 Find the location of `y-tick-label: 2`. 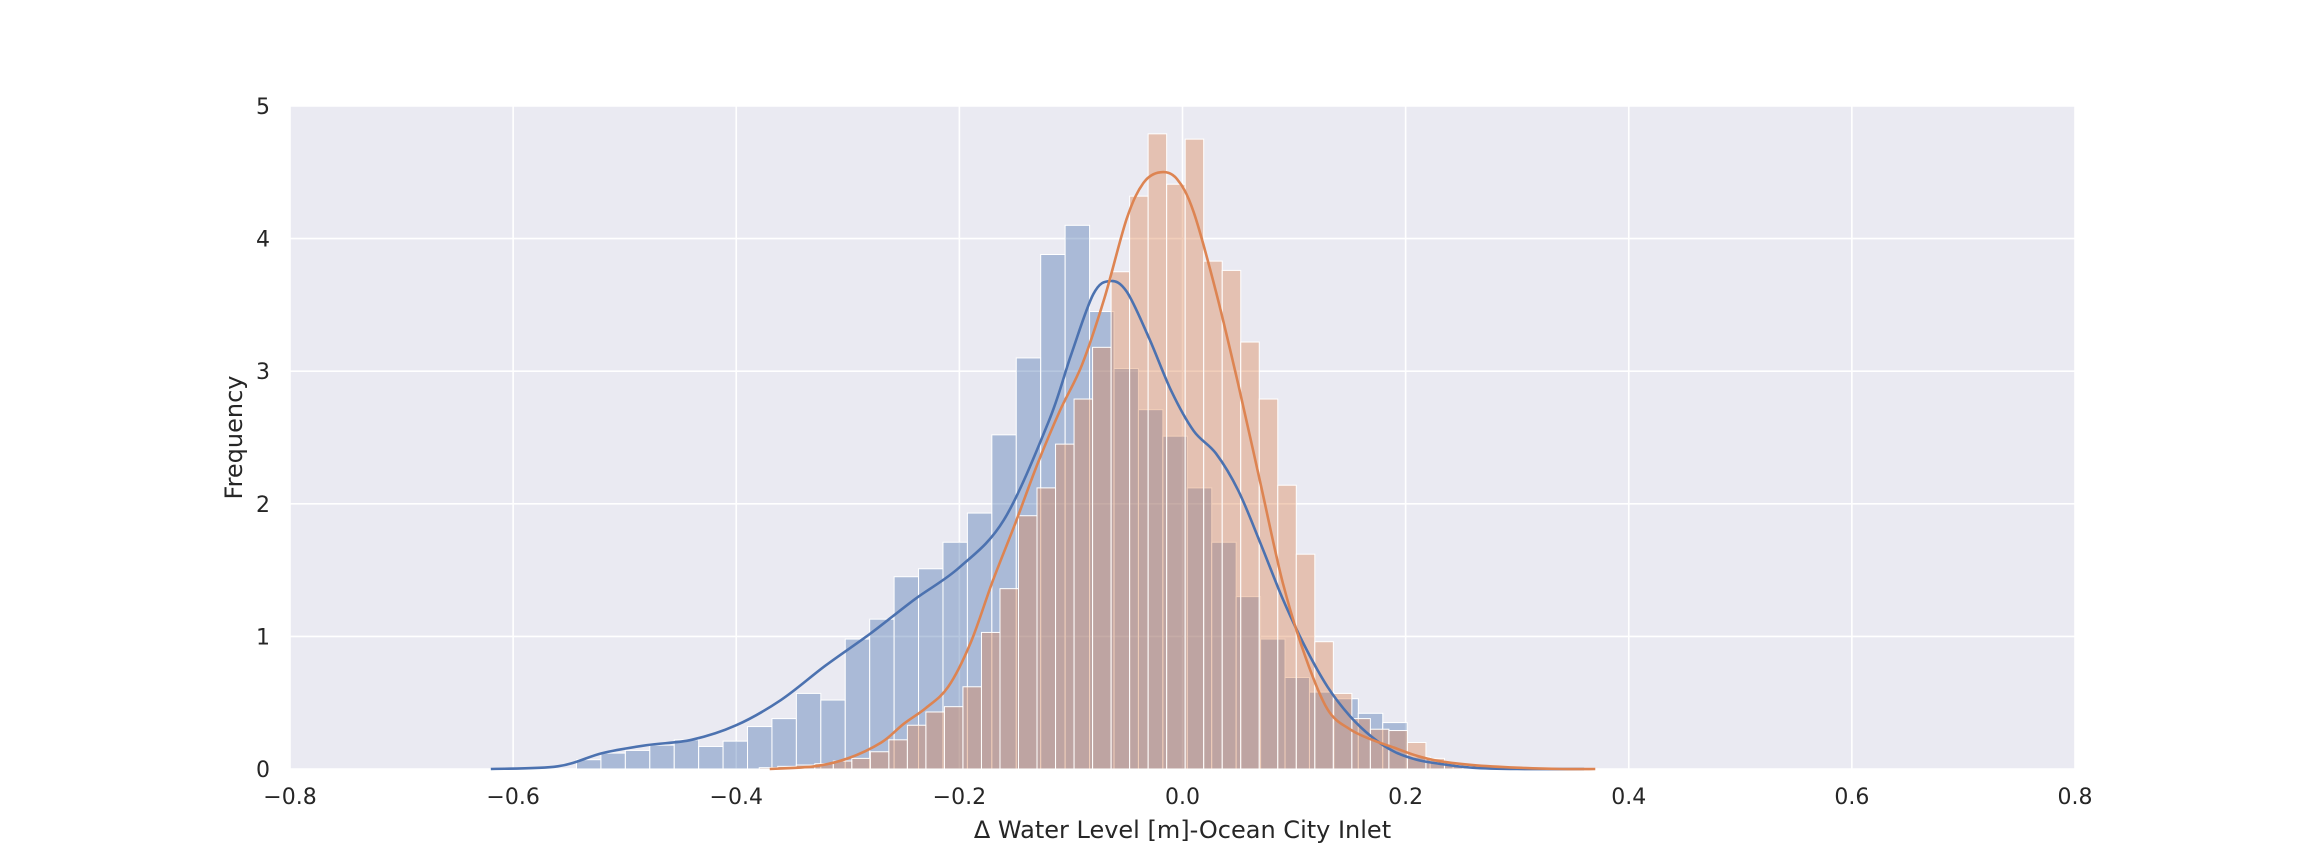

y-tick-label: 2 is located at coordinates (263, 505).